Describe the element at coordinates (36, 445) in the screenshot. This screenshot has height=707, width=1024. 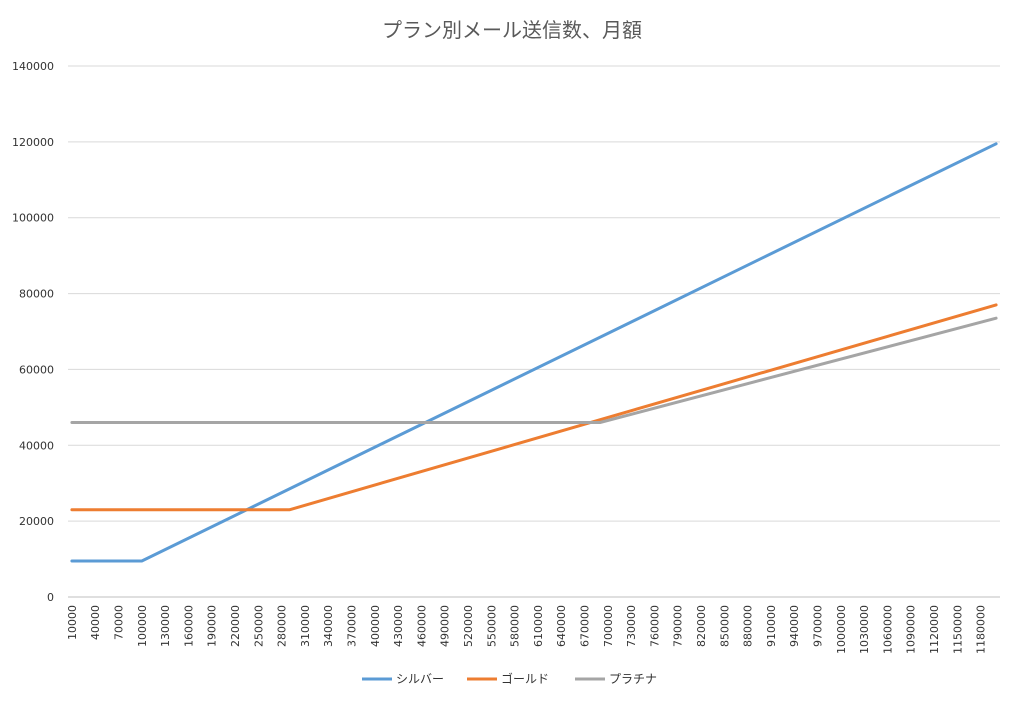
I see `y-tick-label: 40000` at that location.